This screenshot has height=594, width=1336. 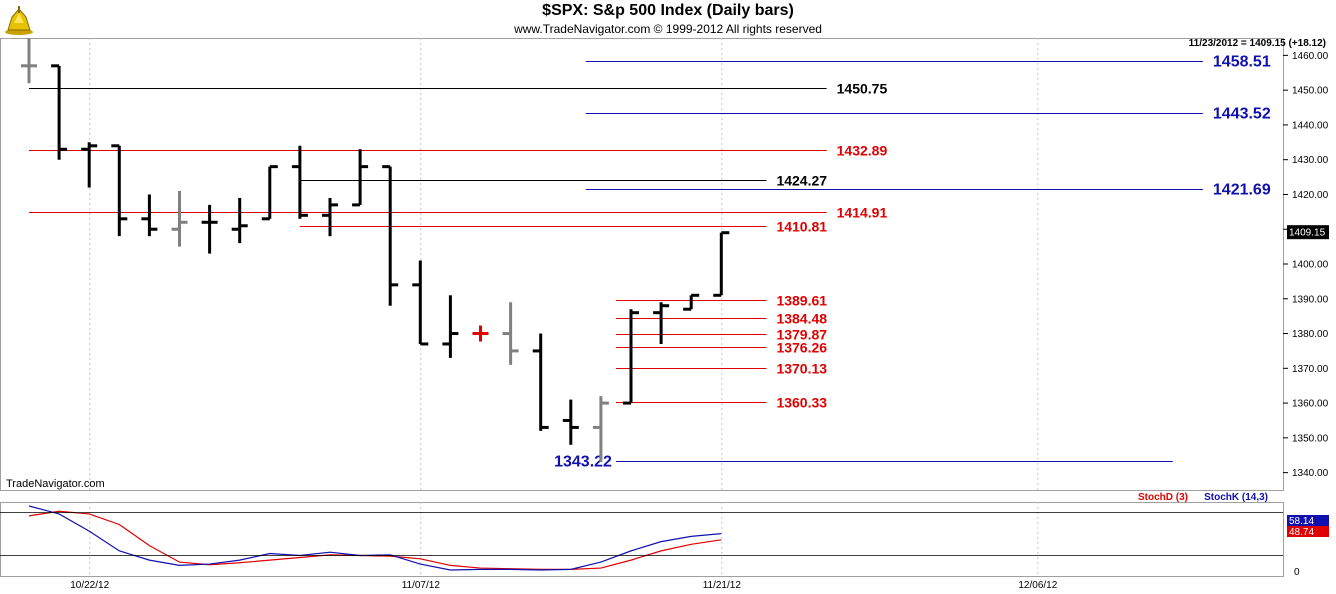 I want to click on level-label: 1443.52, so click(x=1242, y=114).